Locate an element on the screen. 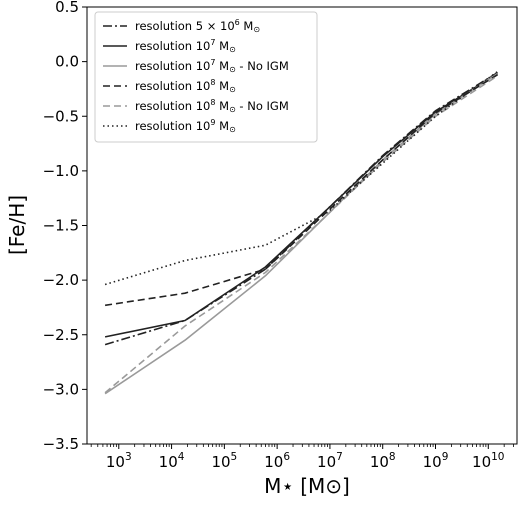 This screenshot has height=505, width=520. y-tick-label: 0.0 is located at coordinates (67, 62).